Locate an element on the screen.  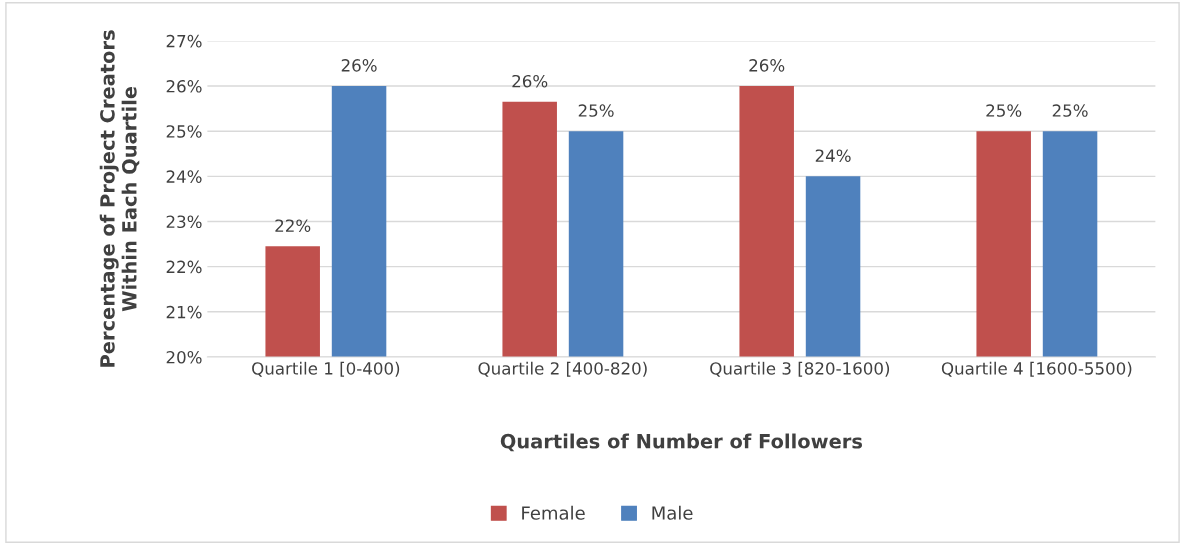
y-tick-label: 26% is located at coordinates (184, 86).